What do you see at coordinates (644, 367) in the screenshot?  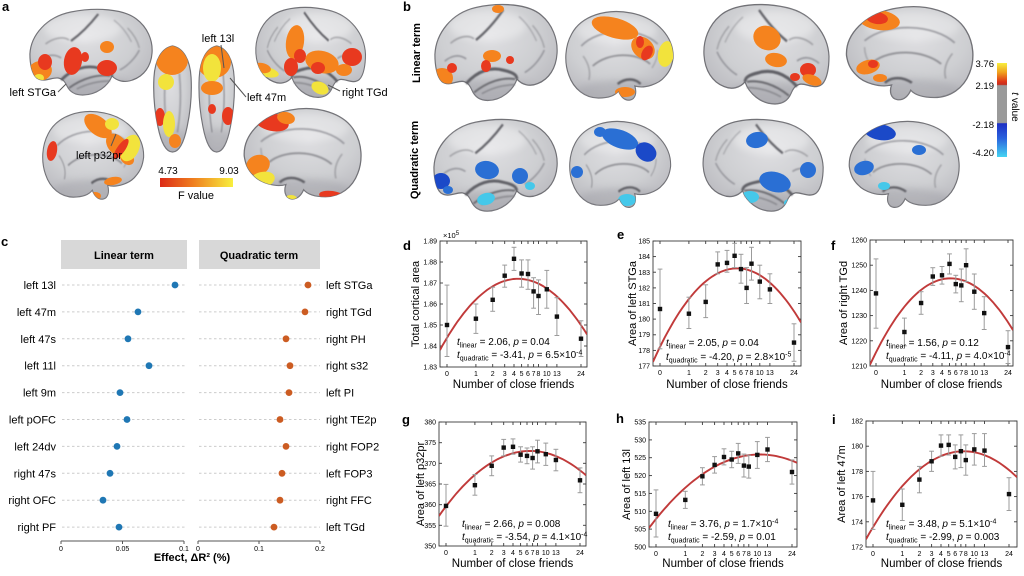 I see `svg-text: 177` at bounding box center [644, 367].